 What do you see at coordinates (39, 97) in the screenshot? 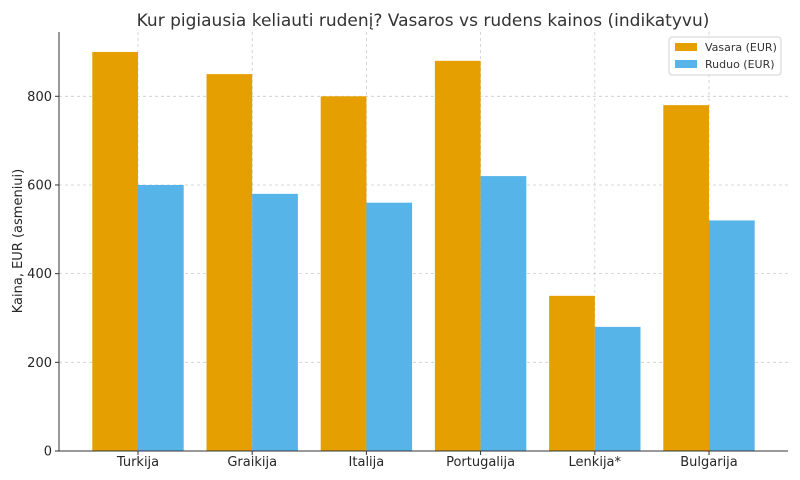
I see `y-tick-label: 800` at bounding box center [39, 97].